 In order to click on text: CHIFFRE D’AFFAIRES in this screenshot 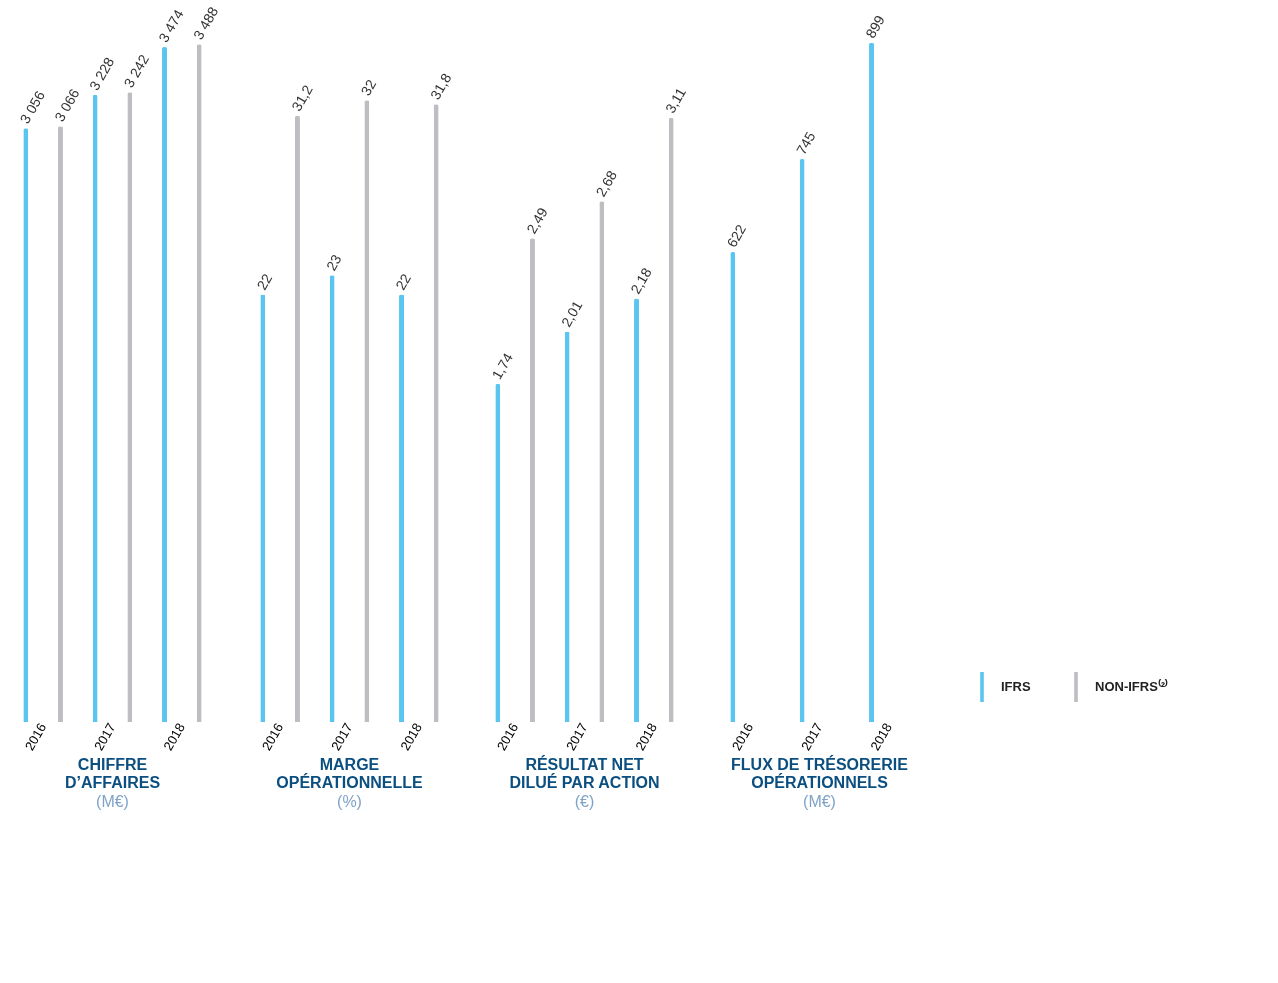, I will do `click(112, 773)`.